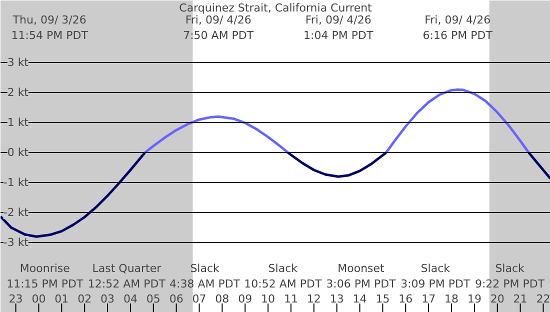  I want to click on x-tick-label: 20, so click(497, 299).